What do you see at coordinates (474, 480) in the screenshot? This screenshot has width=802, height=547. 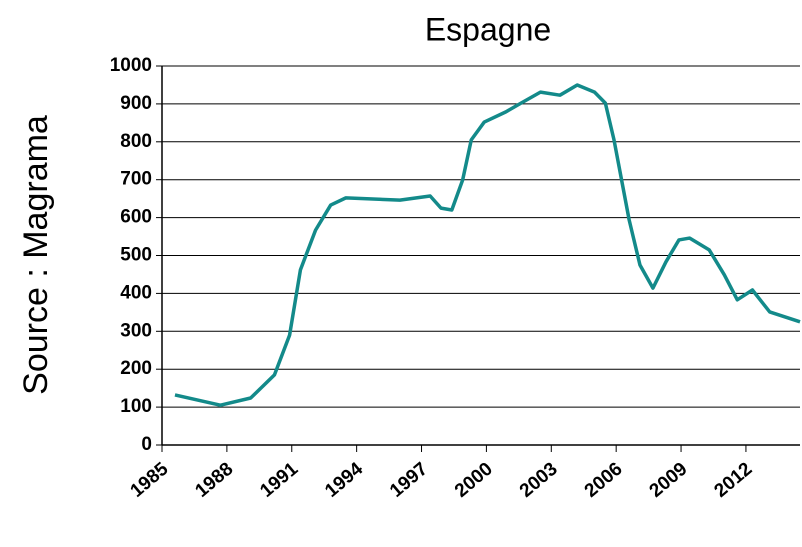 I see `x-tick-label: 2000` at bounding box center [474, 480].